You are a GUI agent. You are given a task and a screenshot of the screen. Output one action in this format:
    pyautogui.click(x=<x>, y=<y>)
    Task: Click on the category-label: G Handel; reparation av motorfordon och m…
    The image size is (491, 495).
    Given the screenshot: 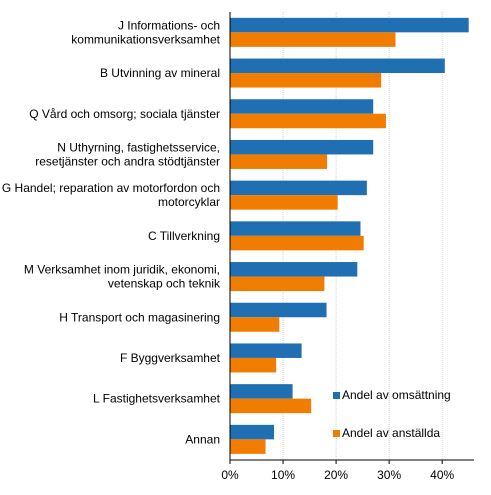 What is the action you would take?
    pyautogui.click(x=111, y=195)
    